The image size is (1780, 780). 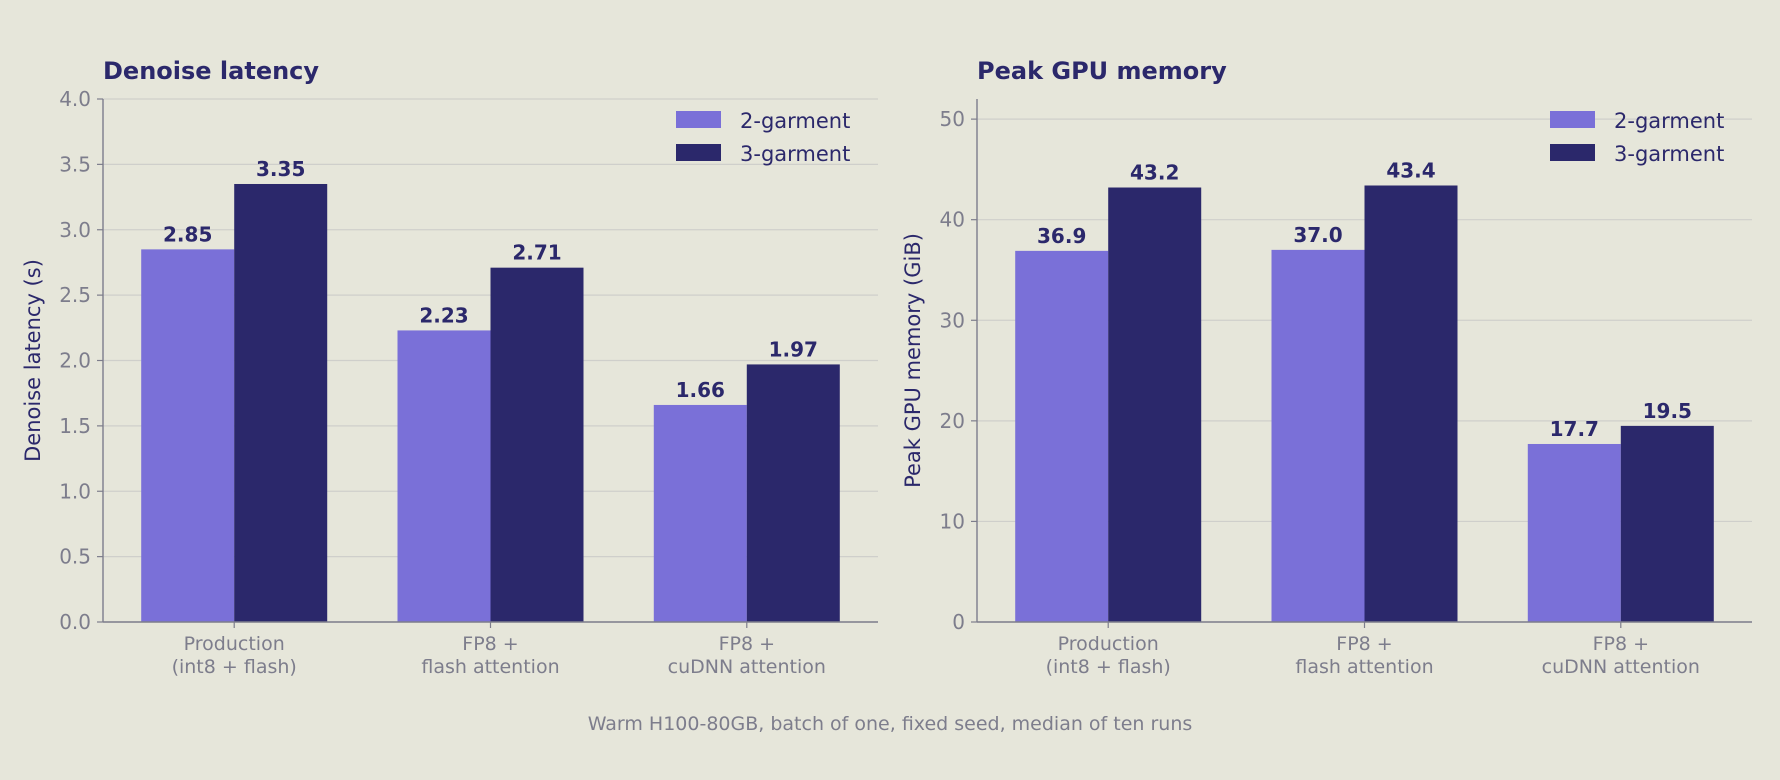 I want to click on y-tick-label: 0.0, so click(x=75, y=622).